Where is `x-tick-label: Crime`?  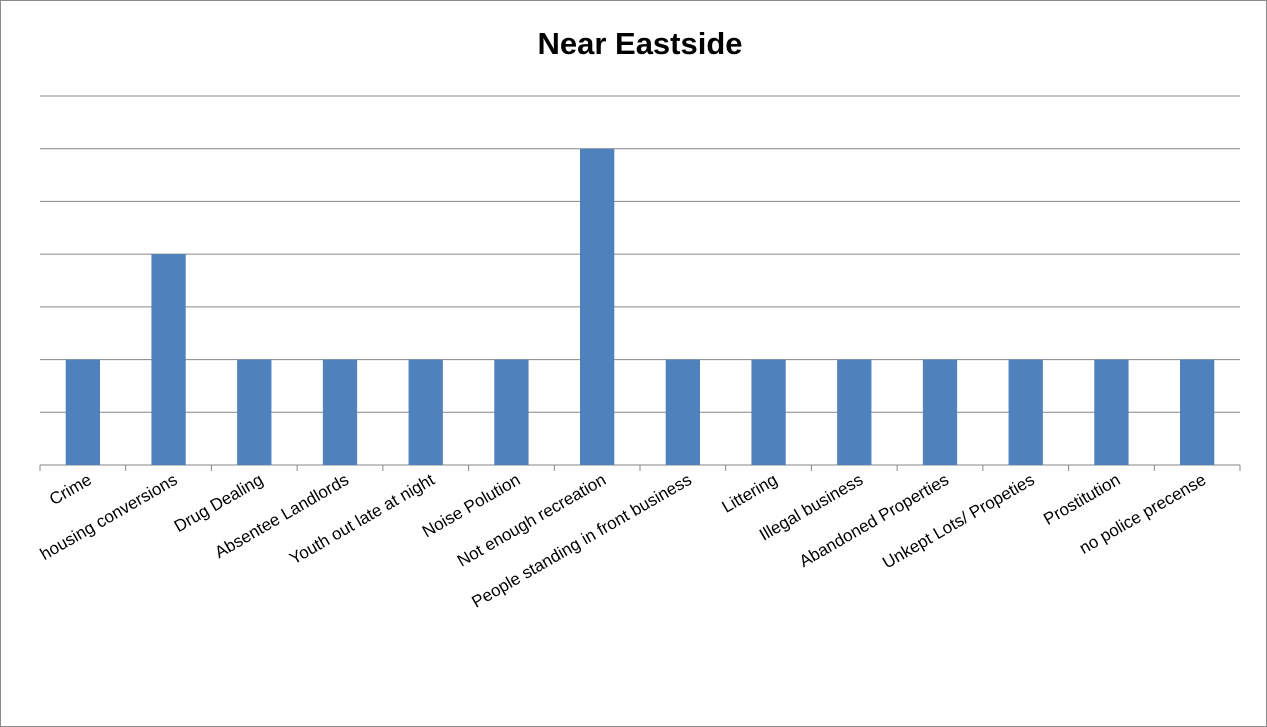
x-tick-label: Crime is located at coordinates (70, 489).